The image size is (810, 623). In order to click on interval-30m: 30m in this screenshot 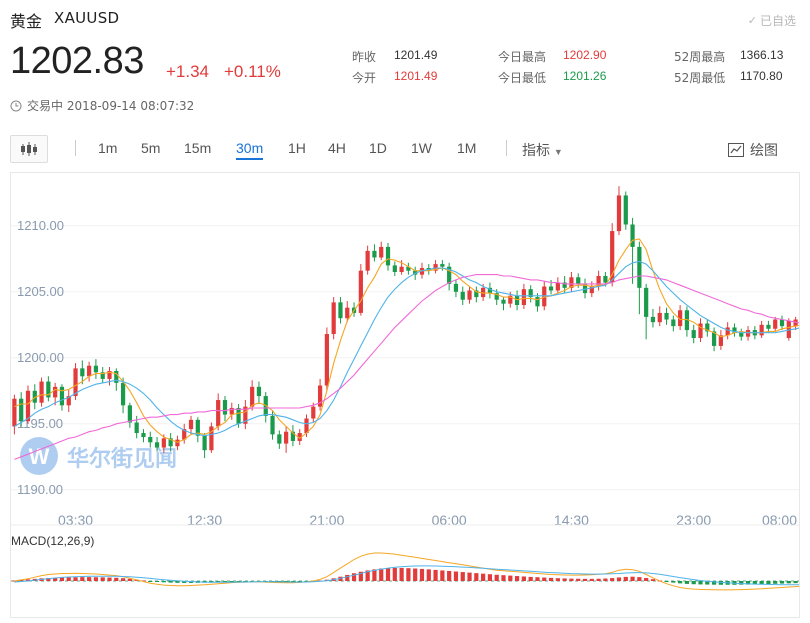, I will do `click(250, 150)`.